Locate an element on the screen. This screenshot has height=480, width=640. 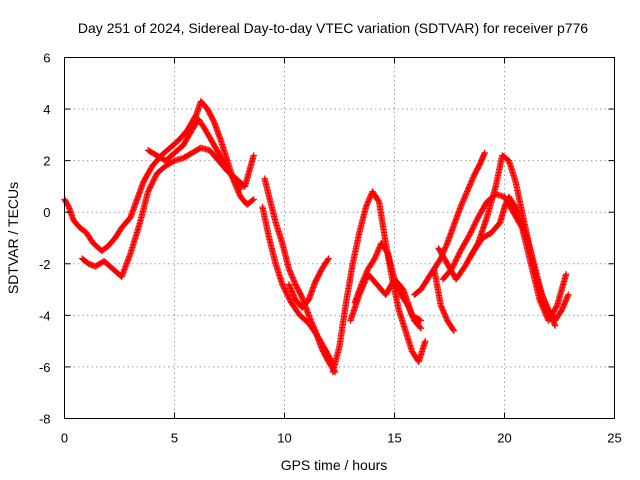
x-tick-label: 25 is located at coordinates (614, 438).